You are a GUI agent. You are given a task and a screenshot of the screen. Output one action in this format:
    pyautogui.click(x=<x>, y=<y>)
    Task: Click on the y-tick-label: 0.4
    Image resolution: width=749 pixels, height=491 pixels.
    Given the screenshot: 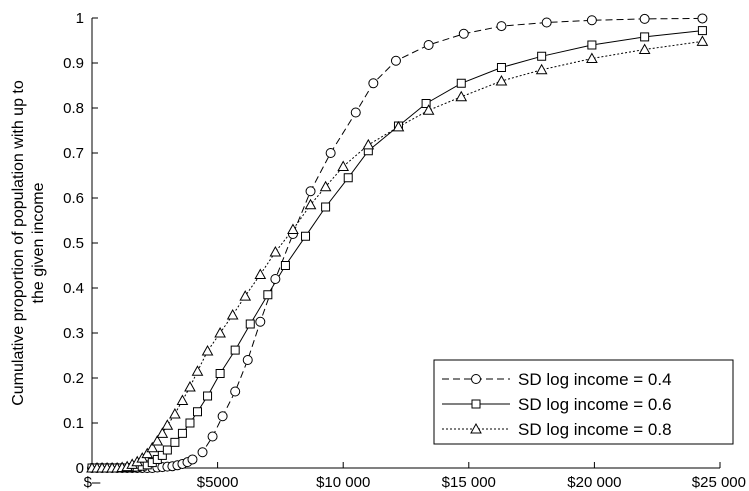 What is the action you would take?
    pyautogui.click(x=73, y=288)
    